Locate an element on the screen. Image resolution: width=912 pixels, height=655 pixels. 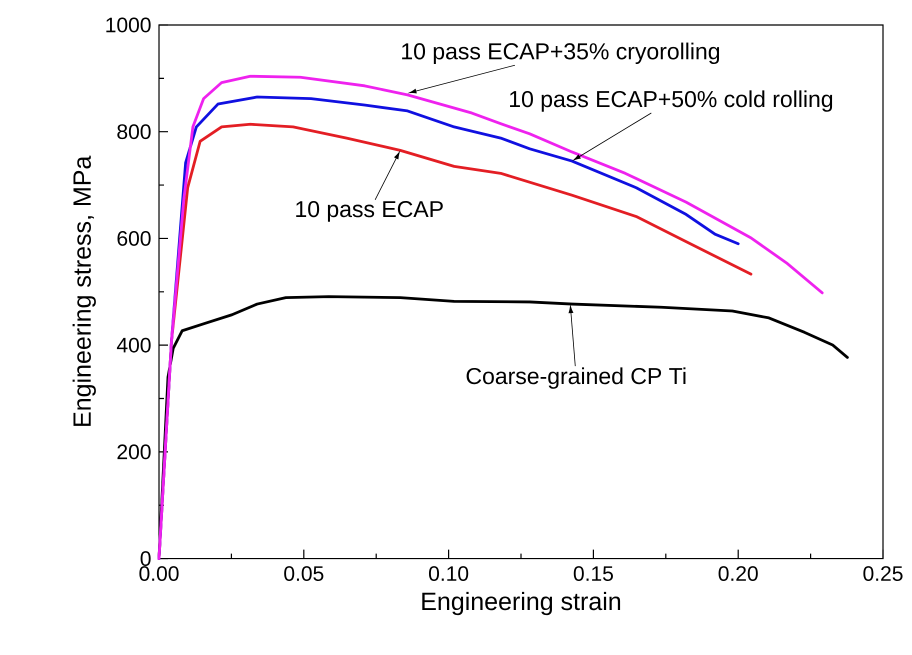
x-tick-label: 0.15 is located at coordinates (593, 573).